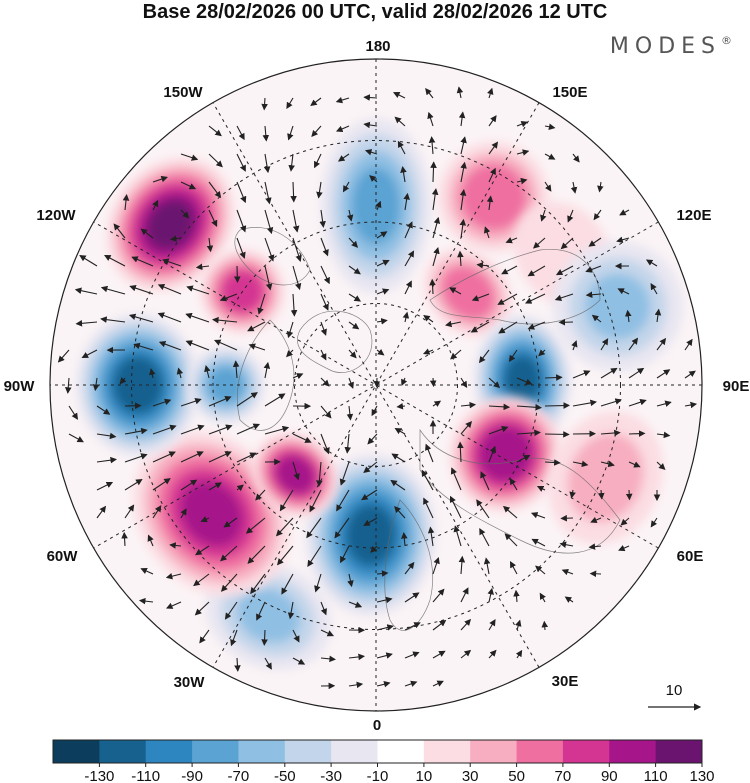 The width and height of the screenshot is (750, 783). Describe the element at coordinates (170, 224) in the screenshot. I see `anomaly-ridge-120w` at that location.